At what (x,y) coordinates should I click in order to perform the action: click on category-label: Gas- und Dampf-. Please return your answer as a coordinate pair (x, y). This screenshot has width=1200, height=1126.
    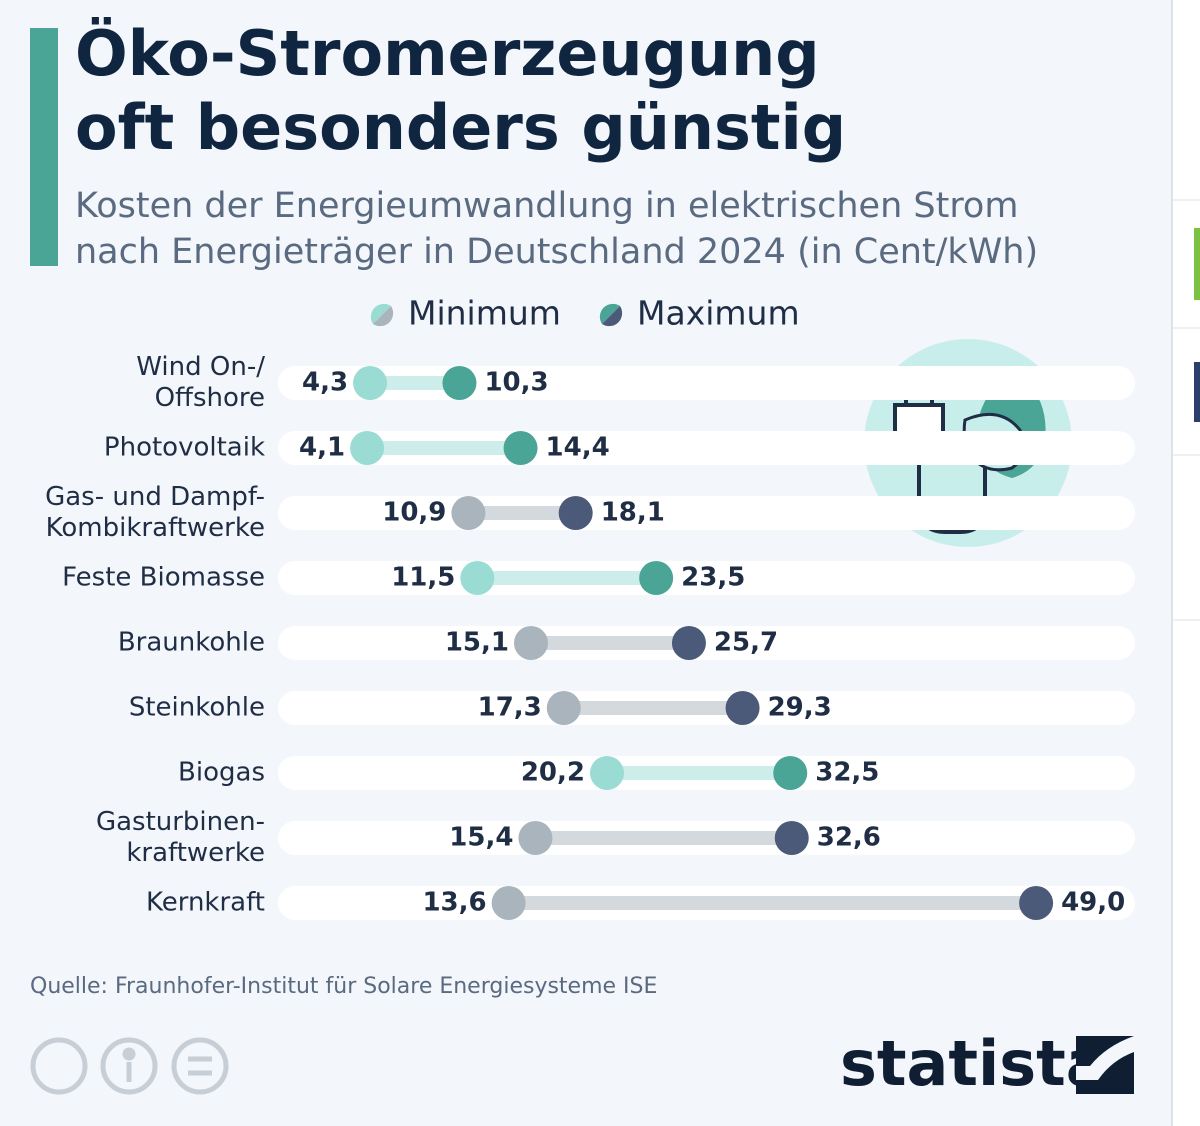
    Looking at the image, I should click on (155, 497).